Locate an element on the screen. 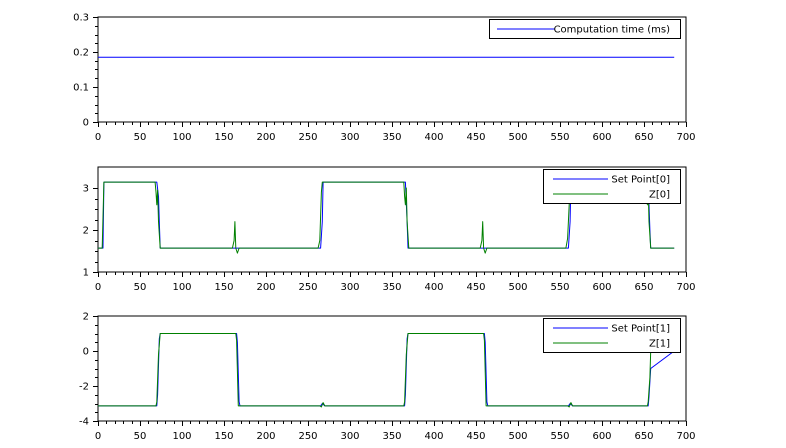  legend-1: Computation time (ms) is located at coordinates (585, 29).